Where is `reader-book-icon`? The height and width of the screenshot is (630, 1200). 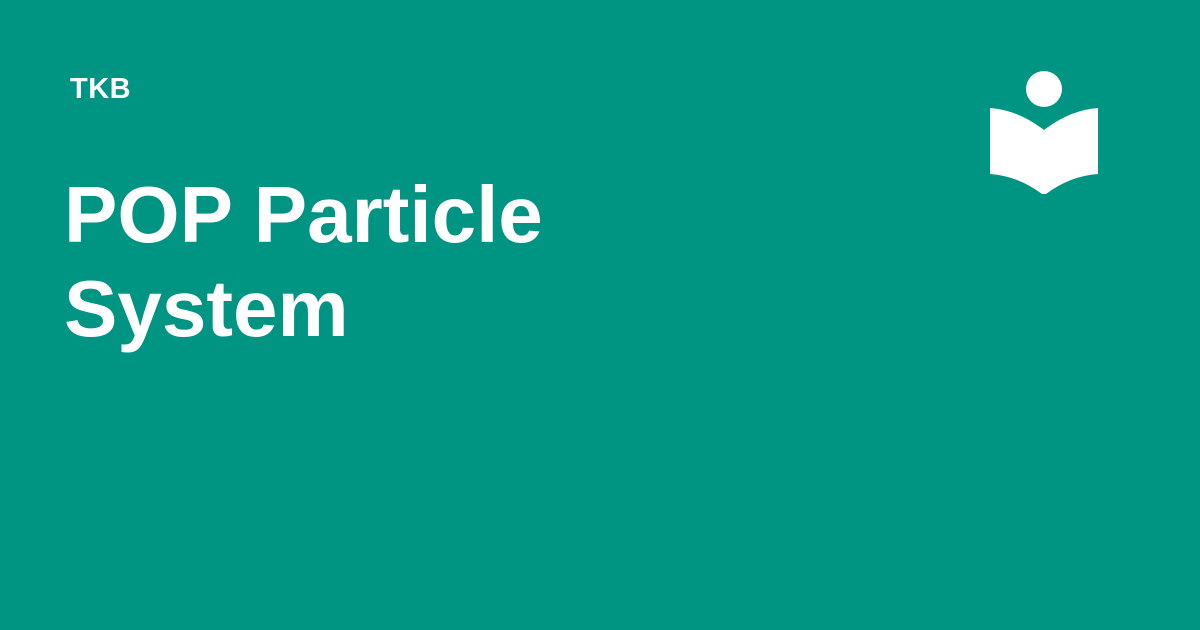 reader-book-icon is located at coordinates (1044, 132).